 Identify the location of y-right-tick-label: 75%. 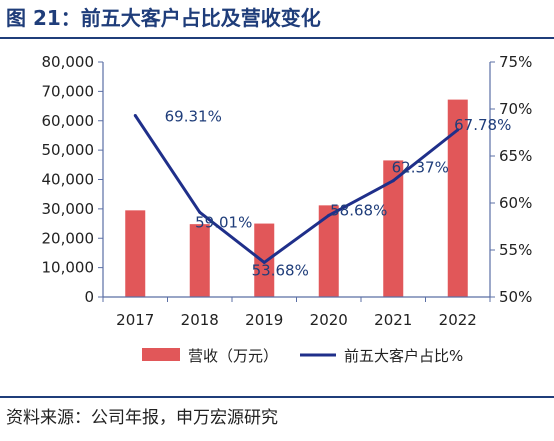
(515, 62).